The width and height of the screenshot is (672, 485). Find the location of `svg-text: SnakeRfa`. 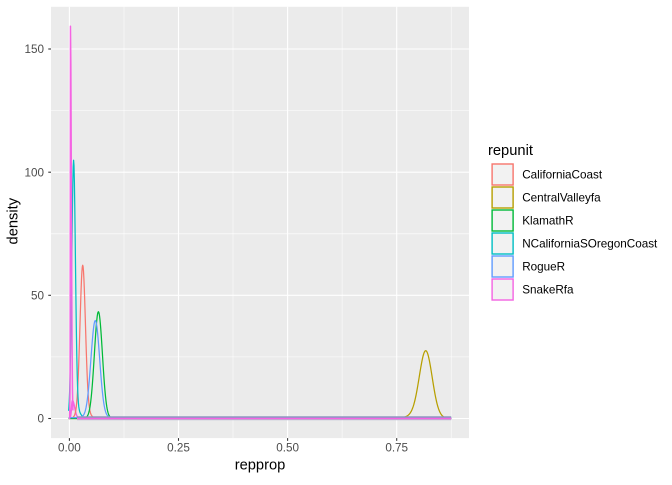

svg-text: SnakeRfa is located at coordinates (548, 290).